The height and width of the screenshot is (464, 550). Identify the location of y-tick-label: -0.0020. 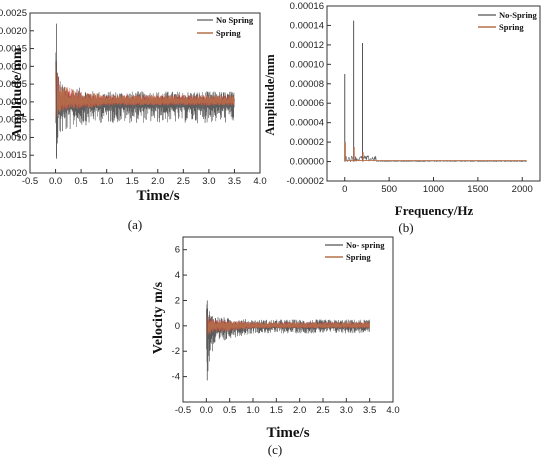
(13, 173).